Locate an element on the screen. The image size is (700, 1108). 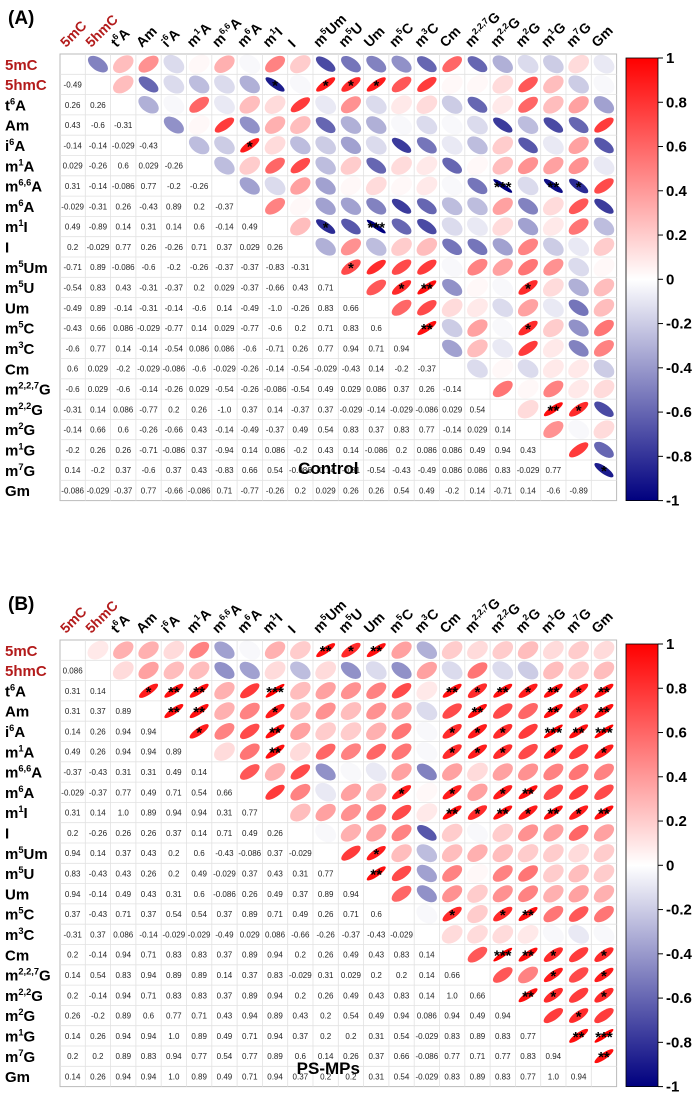
correlation-value: 0.6 is located at coordinates (149, 1016).